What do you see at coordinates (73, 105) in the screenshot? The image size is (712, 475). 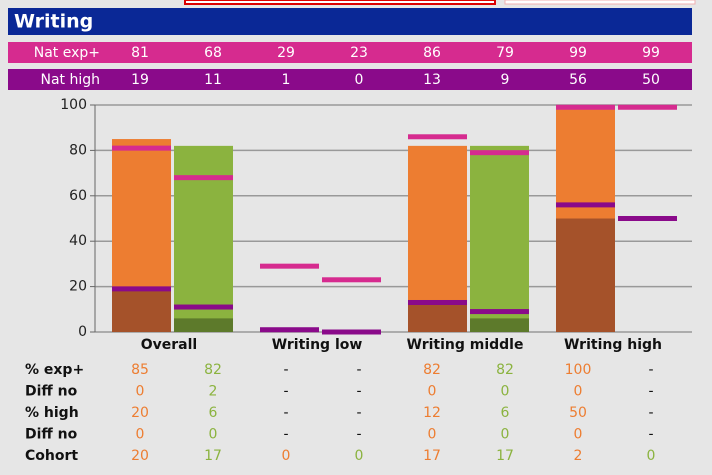 I see `y-tick-label: 100` at bounding box center [73, 105].